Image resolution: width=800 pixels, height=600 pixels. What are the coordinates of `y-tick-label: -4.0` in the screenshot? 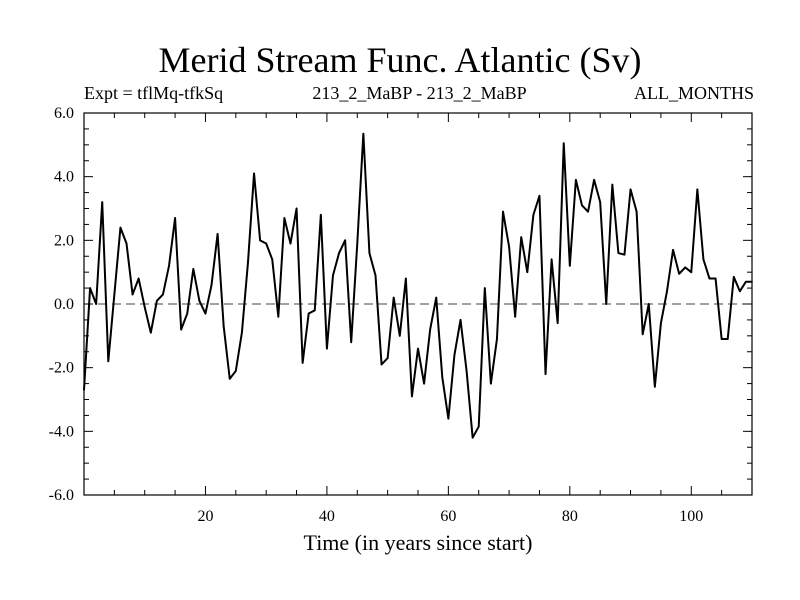 It's located at (61, 431).